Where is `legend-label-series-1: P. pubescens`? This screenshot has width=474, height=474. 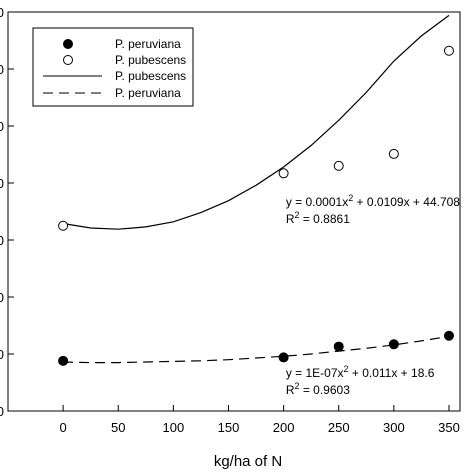 legend-label-series-1: P. pubescens is located at coordinates (150, 60).